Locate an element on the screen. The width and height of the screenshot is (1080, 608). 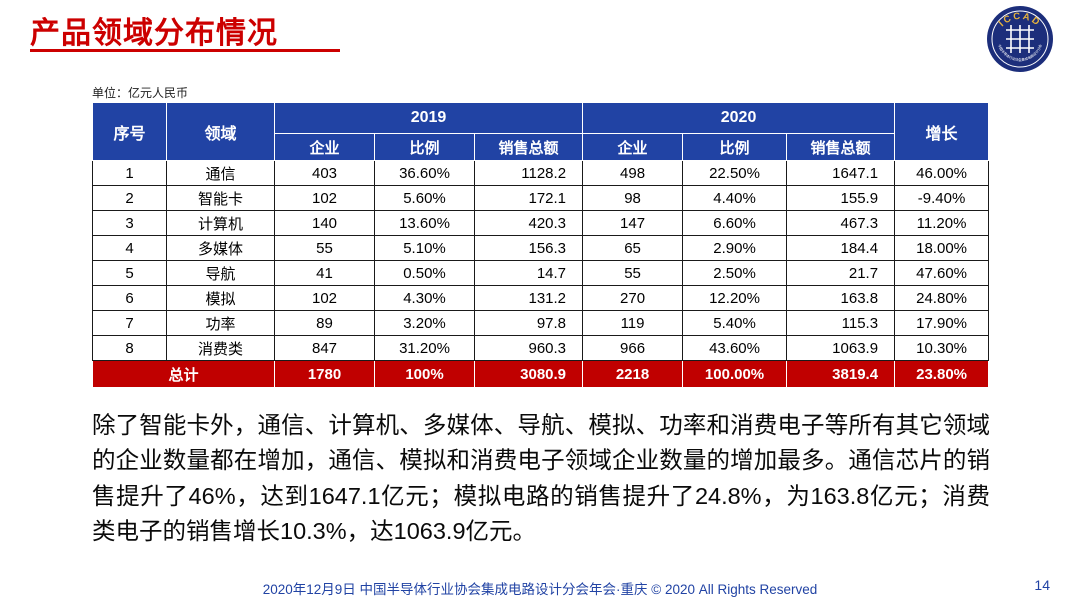
subheader-sales-2019: 销售总额 is located at coordinates (528, 147).